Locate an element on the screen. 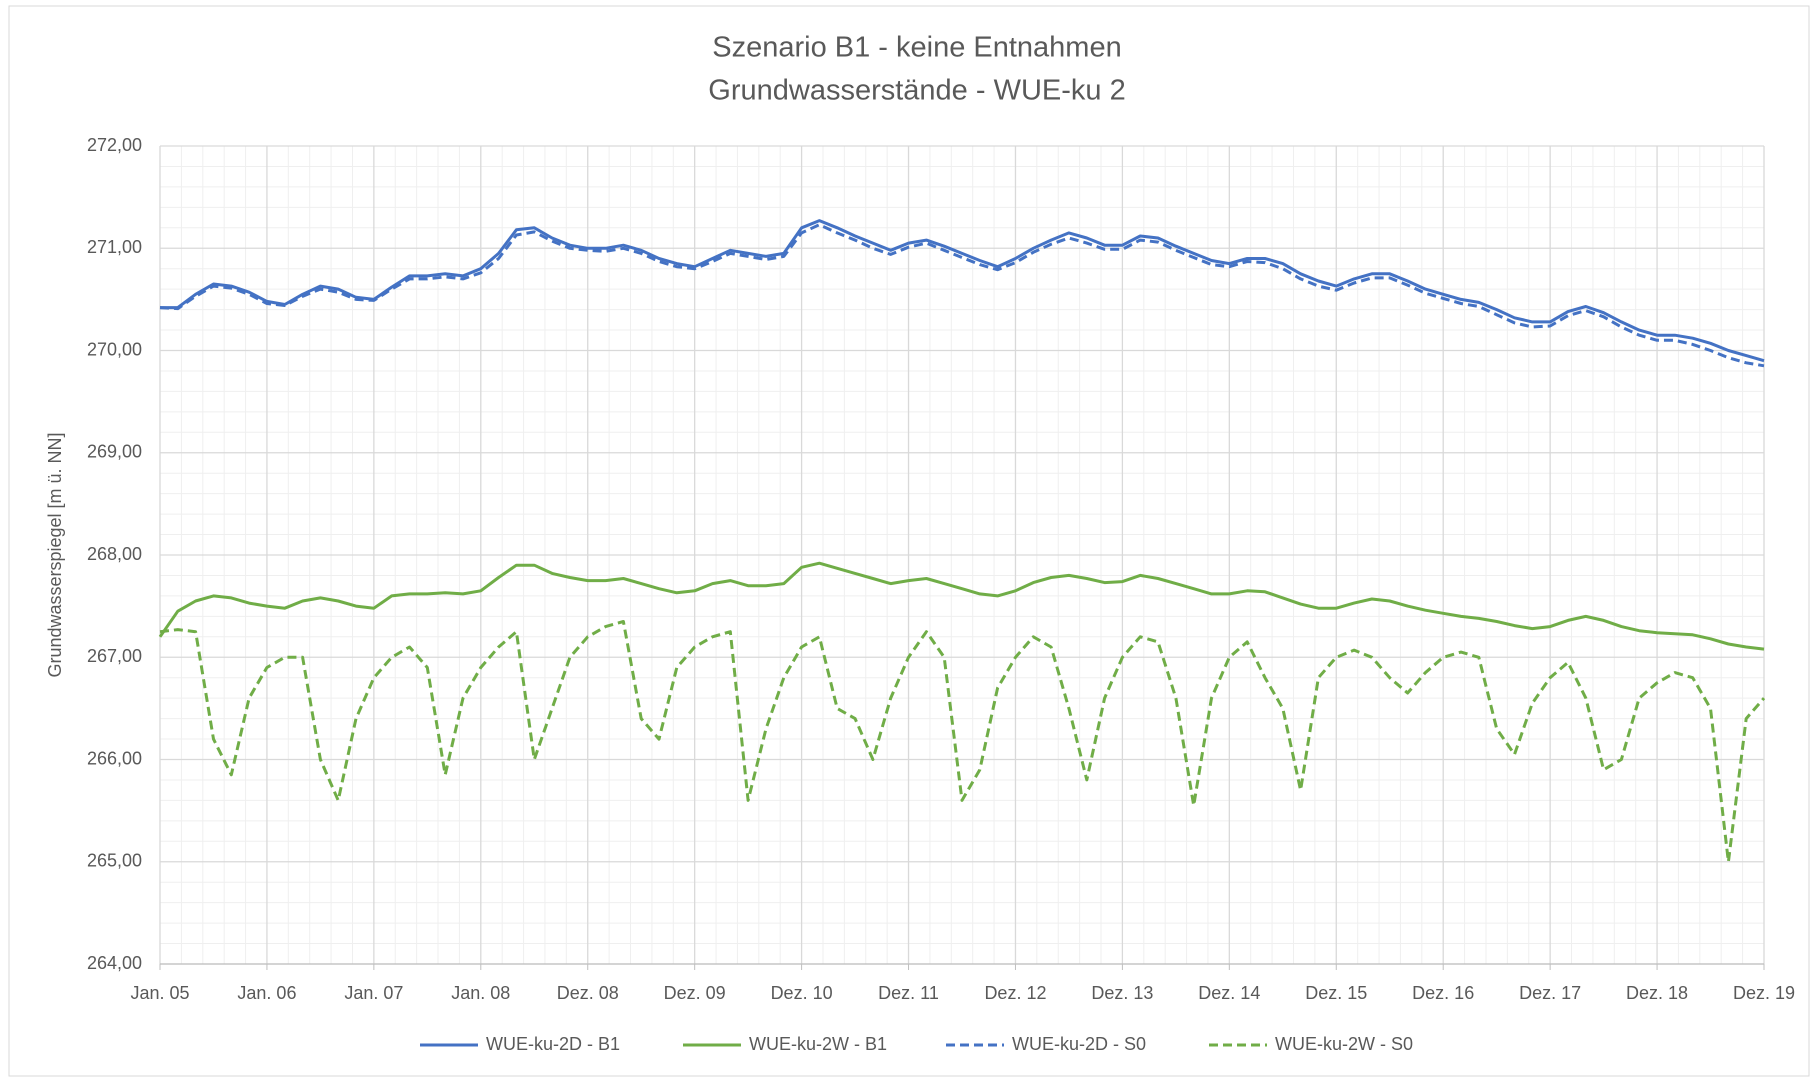 The image size is (1818, 1077). y-tick-label: 265,00 is located at coordinates (114, 861).